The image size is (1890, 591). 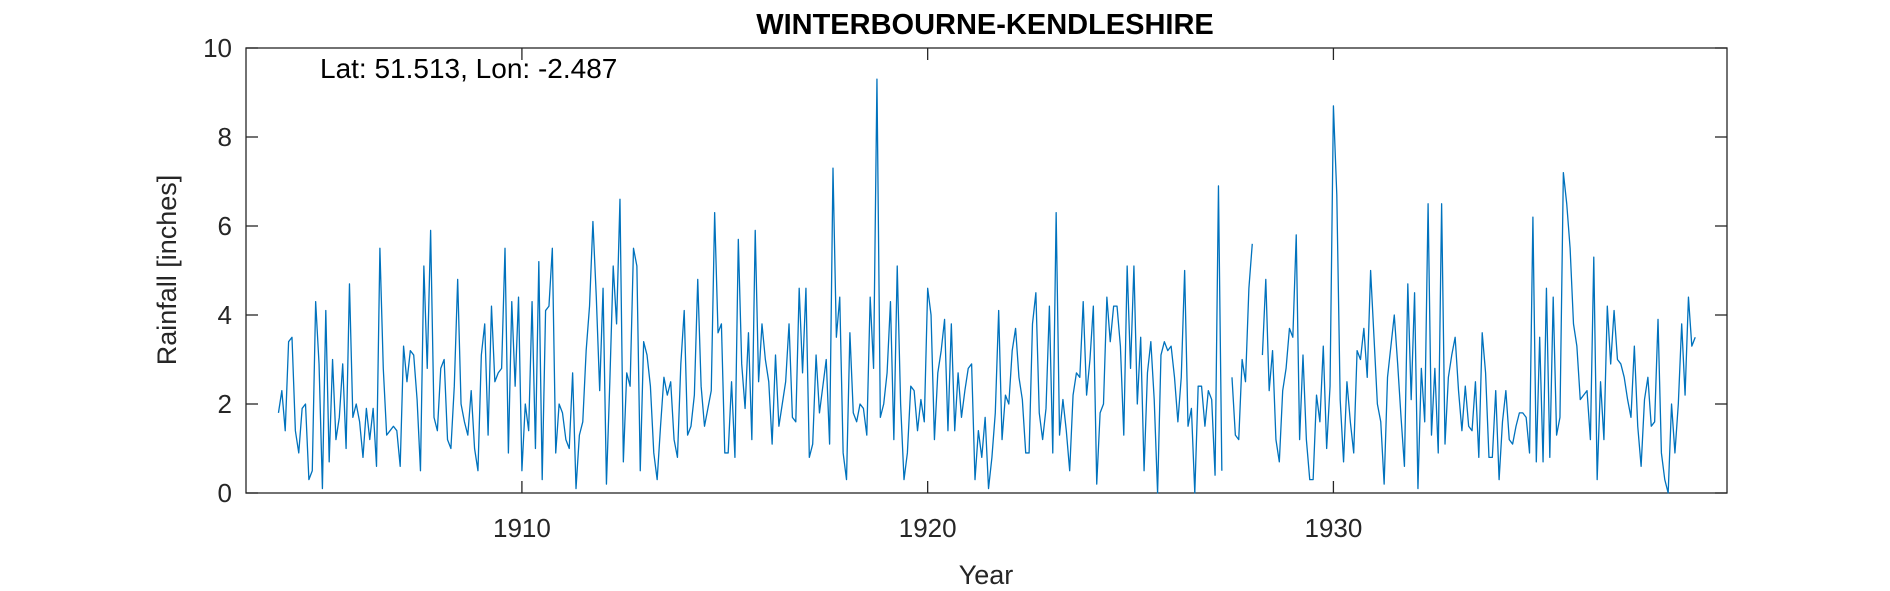 What do you see at coordinates (986, 575) in the screenshot?
I see `x-axis-label: Year` at bounding box center [986, 575].